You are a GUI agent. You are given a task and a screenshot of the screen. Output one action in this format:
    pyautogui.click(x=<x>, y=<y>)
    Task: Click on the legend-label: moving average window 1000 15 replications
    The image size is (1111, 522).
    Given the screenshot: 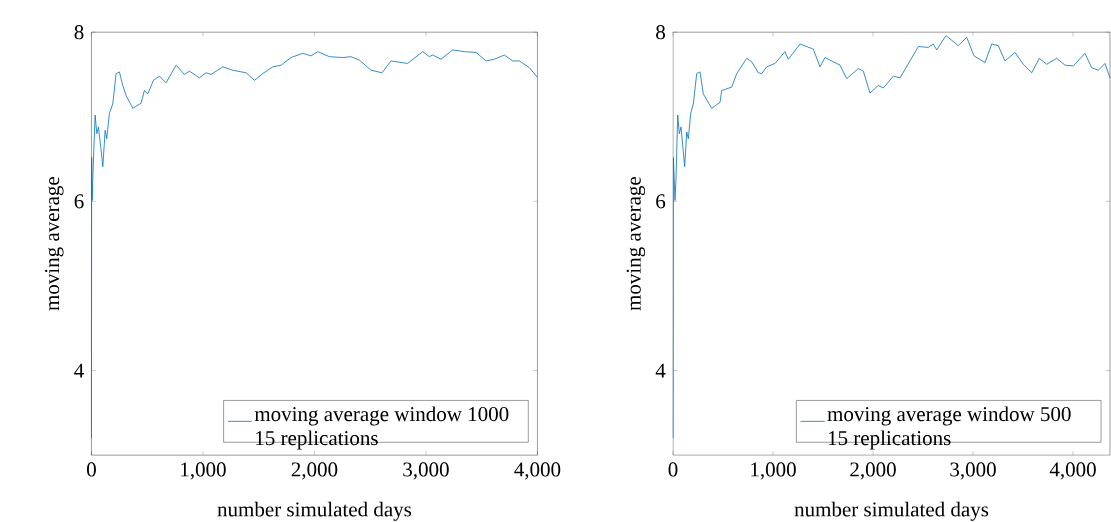 What is the action you would take?
    pyautogui.click(x=381, y=428)
    